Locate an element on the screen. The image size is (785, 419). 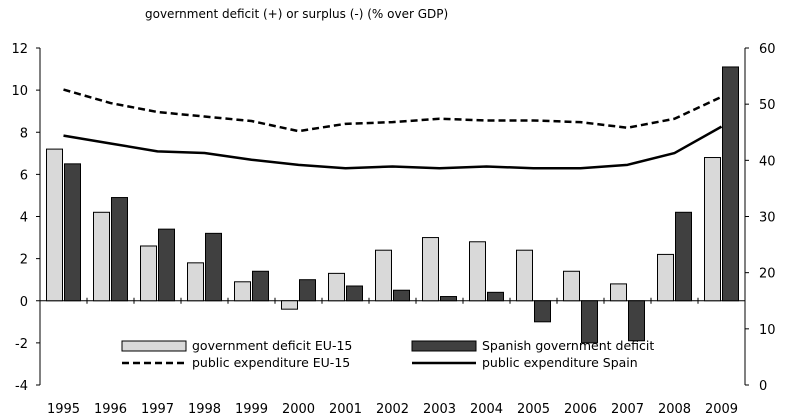
x-tick-label: 2005 is located at coordinates (533, 409).